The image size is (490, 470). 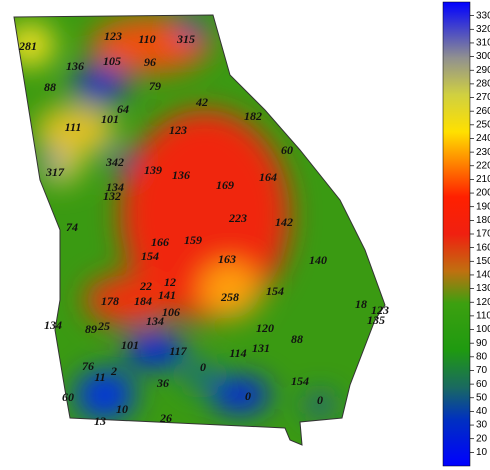 I want to click on colorbar-tick-label: 10, so click(x=482, y=452).